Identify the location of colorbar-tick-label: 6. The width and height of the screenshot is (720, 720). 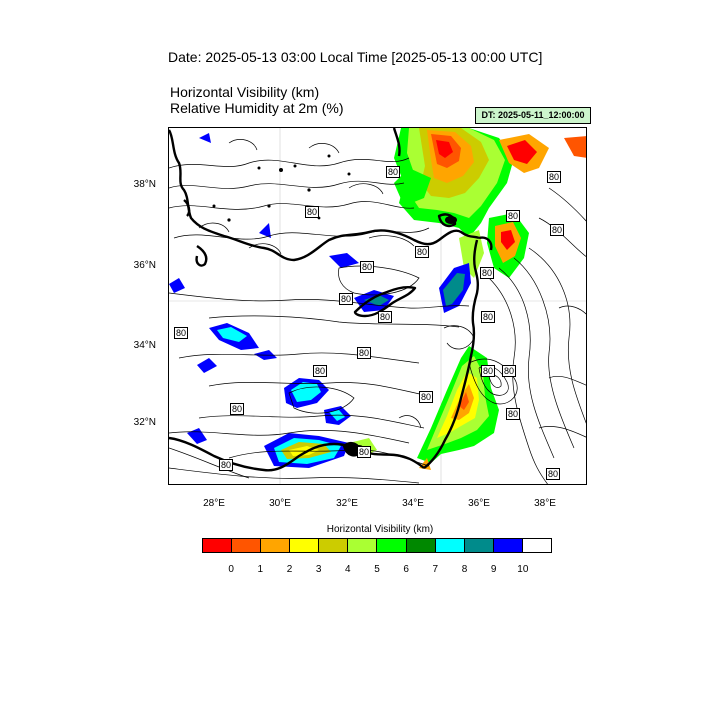
(406, 569).